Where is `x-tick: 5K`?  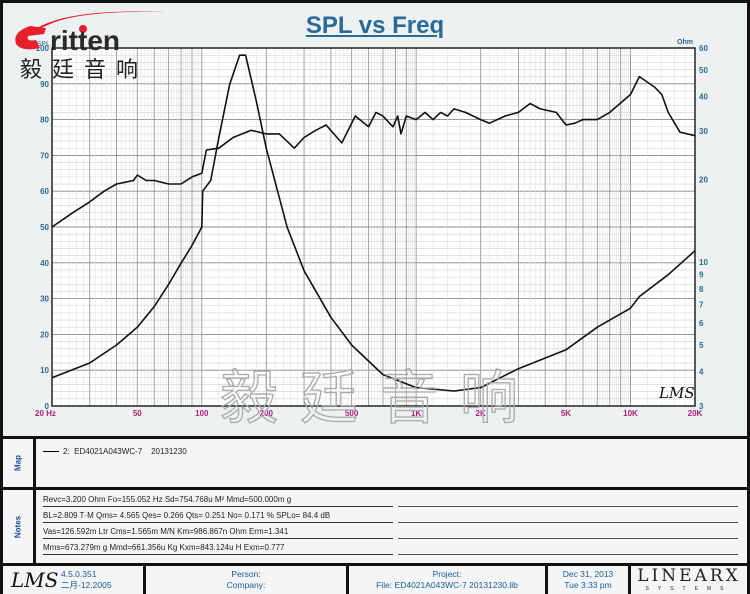 x-tick: 5K is located at coordinates (566, 413).